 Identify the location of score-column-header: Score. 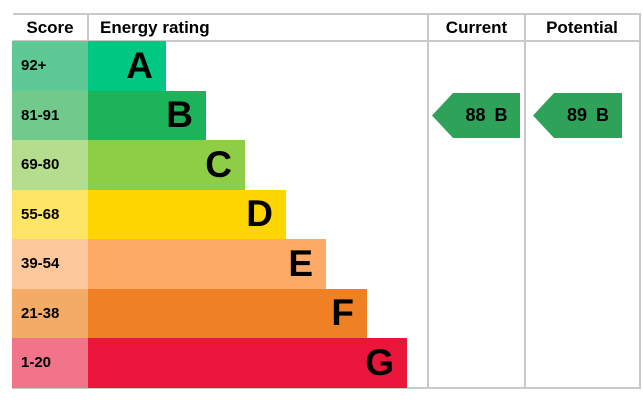
(50, 27).